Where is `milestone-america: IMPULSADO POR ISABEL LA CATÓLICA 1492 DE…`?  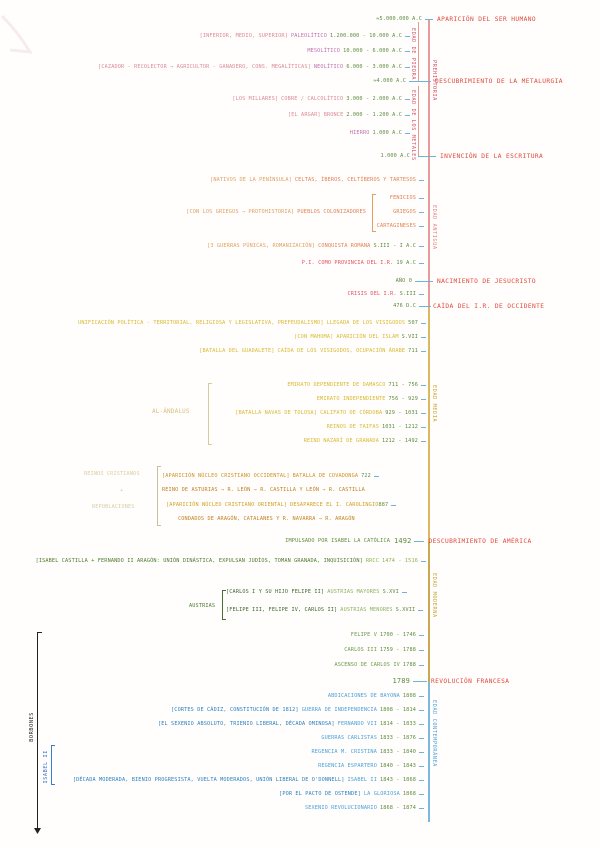 milestone-america: IMPULSADO POR ISABEL LA CATÓLICA 1492 DE… is located at coordinates (408, 541).